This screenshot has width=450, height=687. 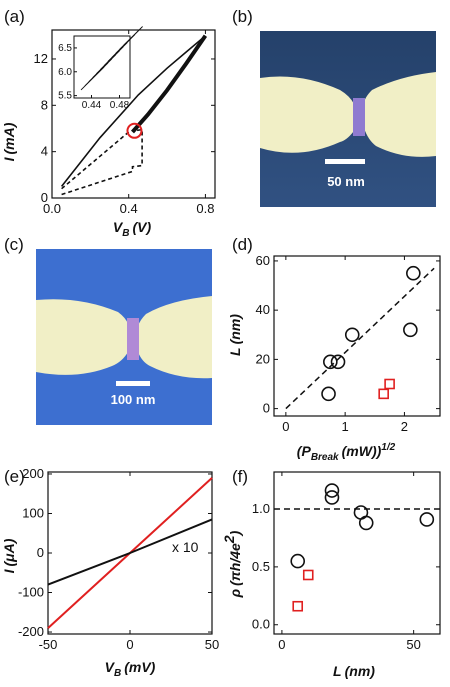 What do you see at coordinates (65, 48) in the screenshot?
I see `inset-y-tick-label: 6.5` at bounding box center [65, 48].